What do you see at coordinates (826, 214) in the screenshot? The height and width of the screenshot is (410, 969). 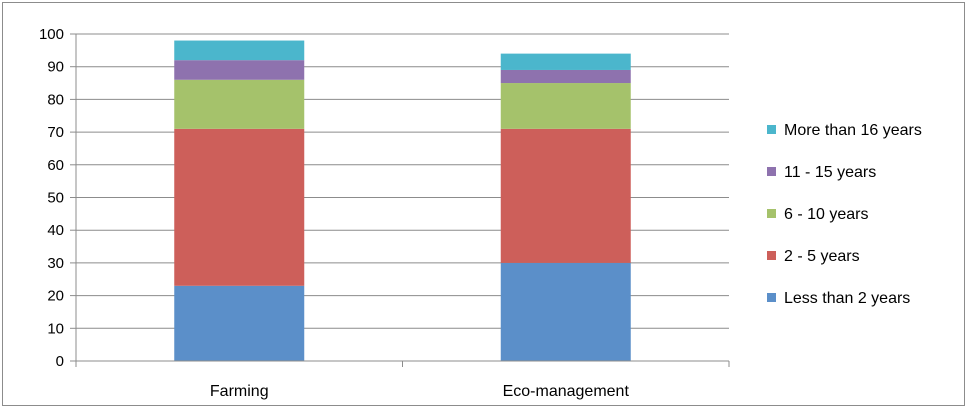 I see `legend-label: 6 - 10 years` at bounding box center [826, 214].